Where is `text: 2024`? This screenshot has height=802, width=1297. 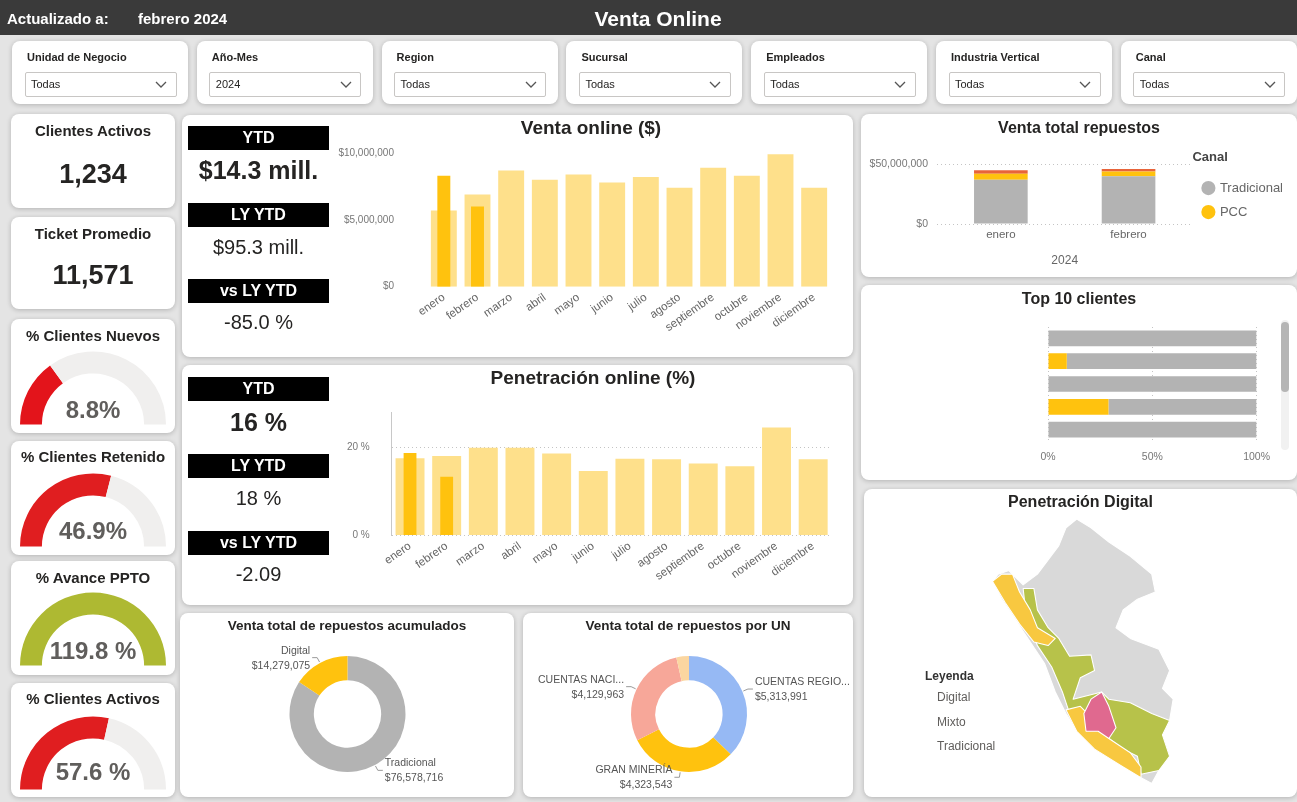 text: 2024 is located at coordinates (228, 83).